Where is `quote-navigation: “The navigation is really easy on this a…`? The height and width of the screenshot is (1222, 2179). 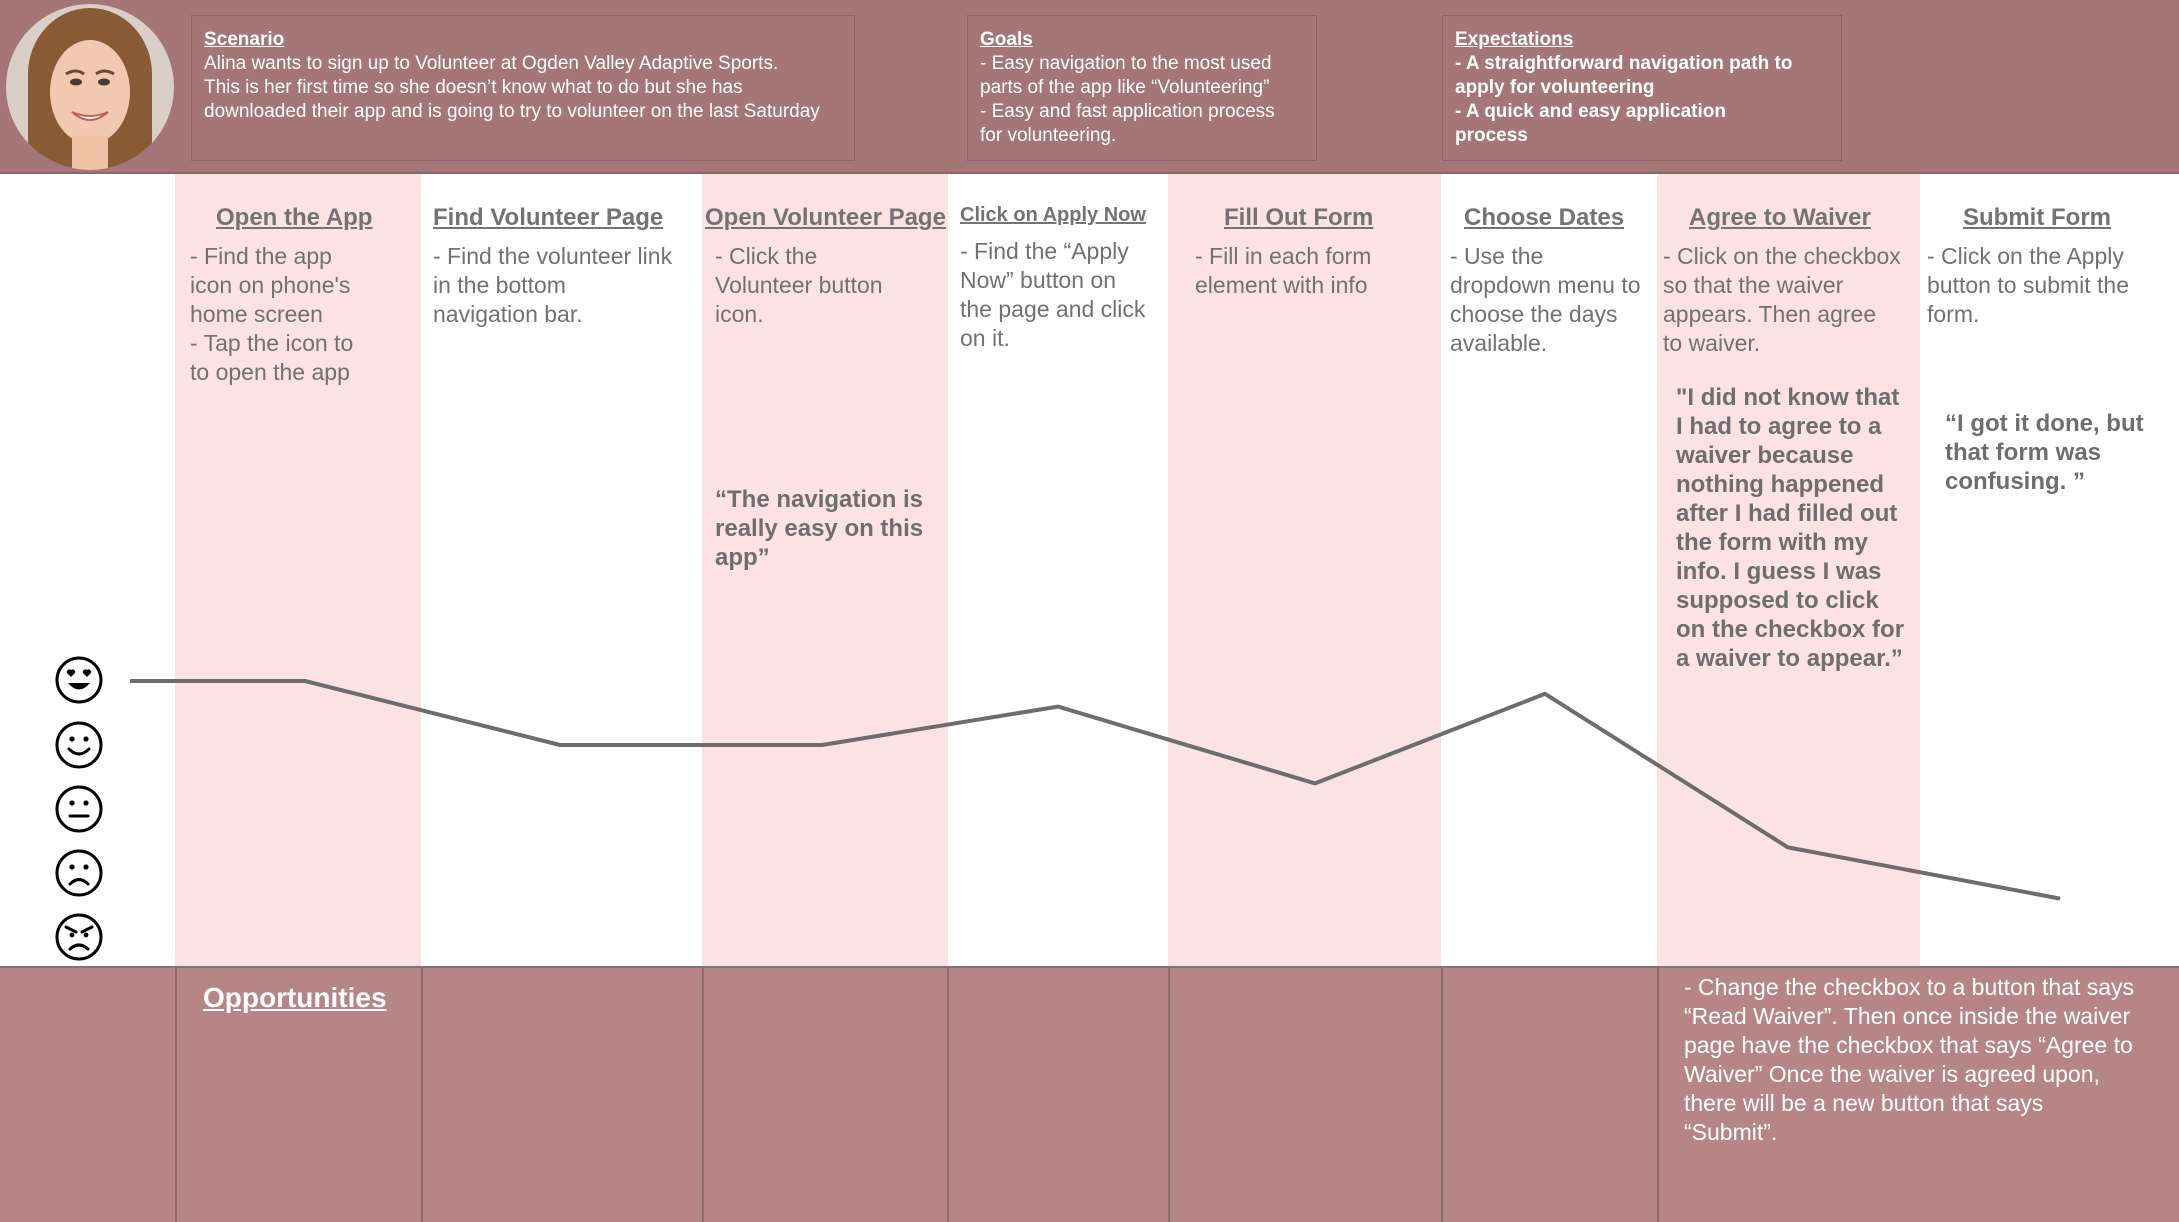
quote-navigation: “The navigation is really easy on this a… is located at coordinates (819, 528).